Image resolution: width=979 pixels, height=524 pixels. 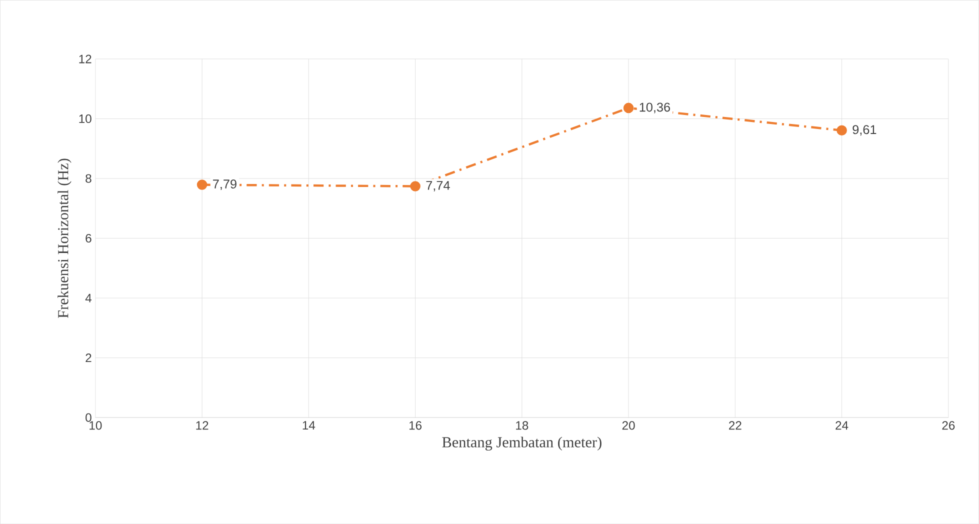 I want to click on y-tick-label: 2, so click(x=89, y=358).